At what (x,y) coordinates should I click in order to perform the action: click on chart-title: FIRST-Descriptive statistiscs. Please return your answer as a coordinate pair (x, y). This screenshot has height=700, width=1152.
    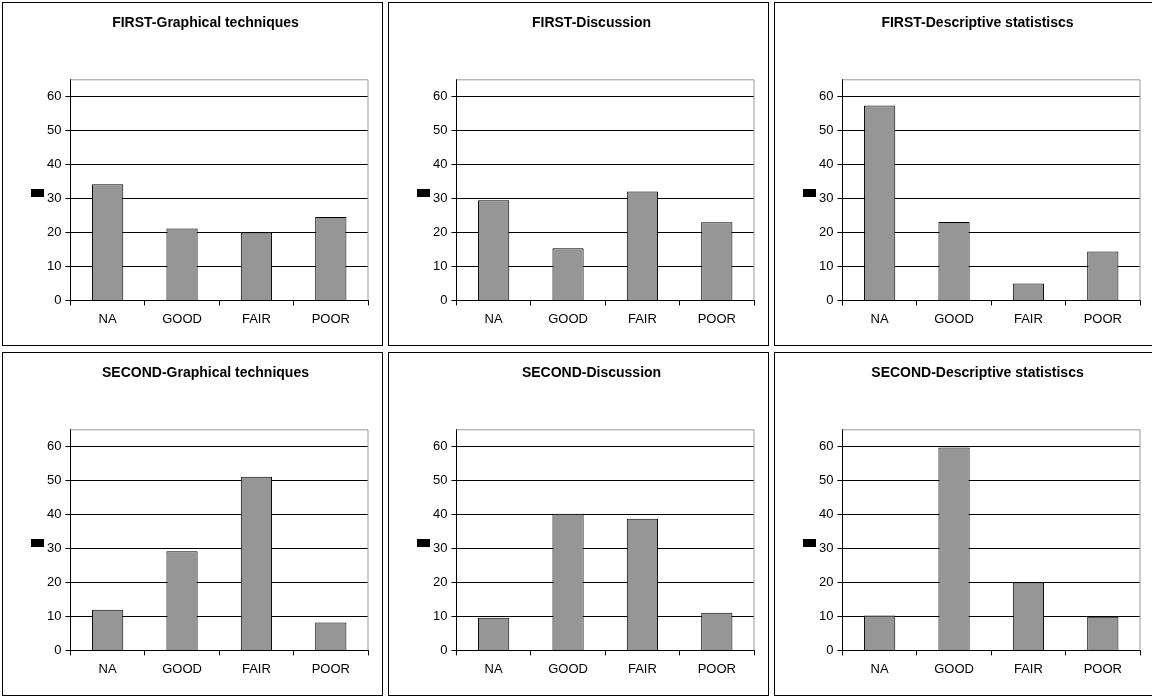
    Looking at the image, I should click on (977, 22).